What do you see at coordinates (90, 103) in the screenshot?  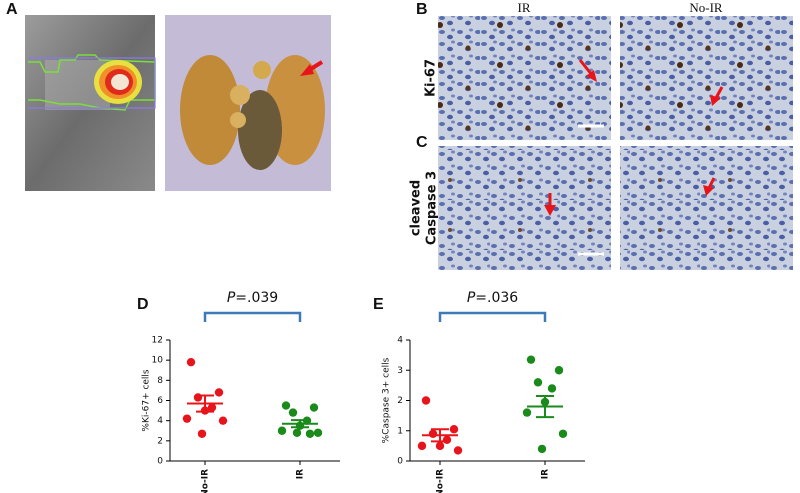 I see `imaging-image` at bounding box center [90, 103].